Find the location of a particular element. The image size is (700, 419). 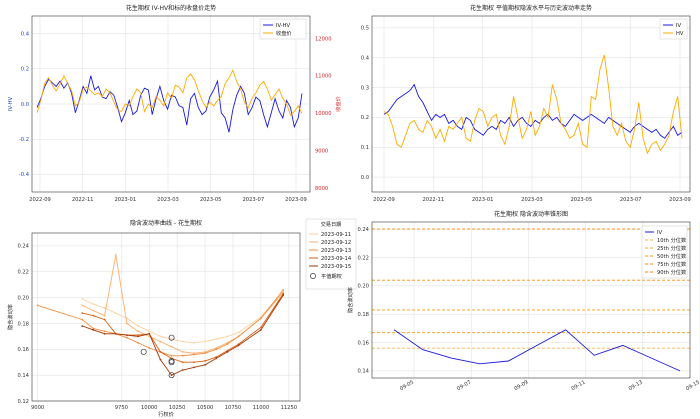

c1-ytick-right-label: 12000 is located at coordinates (323, 39).